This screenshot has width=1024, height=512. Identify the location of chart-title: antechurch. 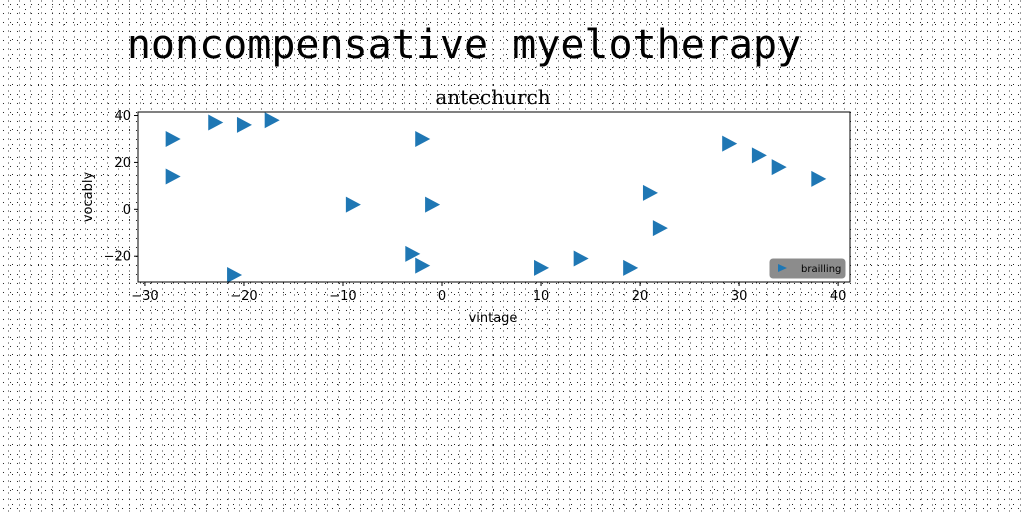
(492, 97).